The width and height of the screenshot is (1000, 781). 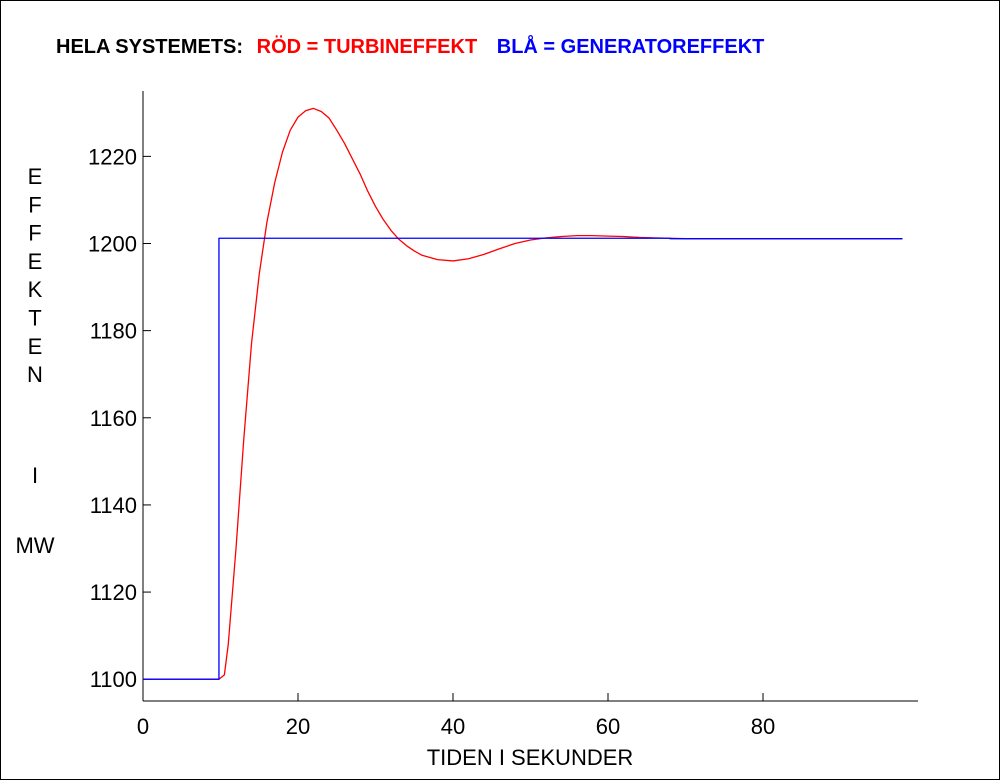 I want to click on y-label-letter: I, so click(x=35, y=475).